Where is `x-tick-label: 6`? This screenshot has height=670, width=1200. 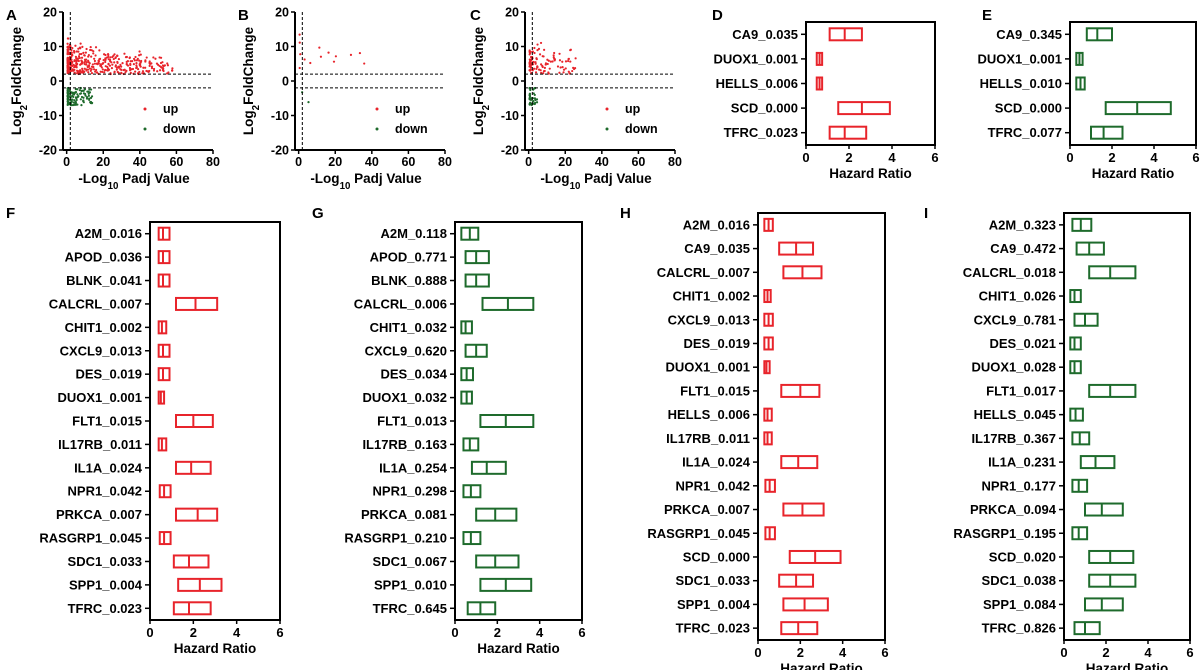
x-tick-label: 6 is located at coordinates (279, 632).